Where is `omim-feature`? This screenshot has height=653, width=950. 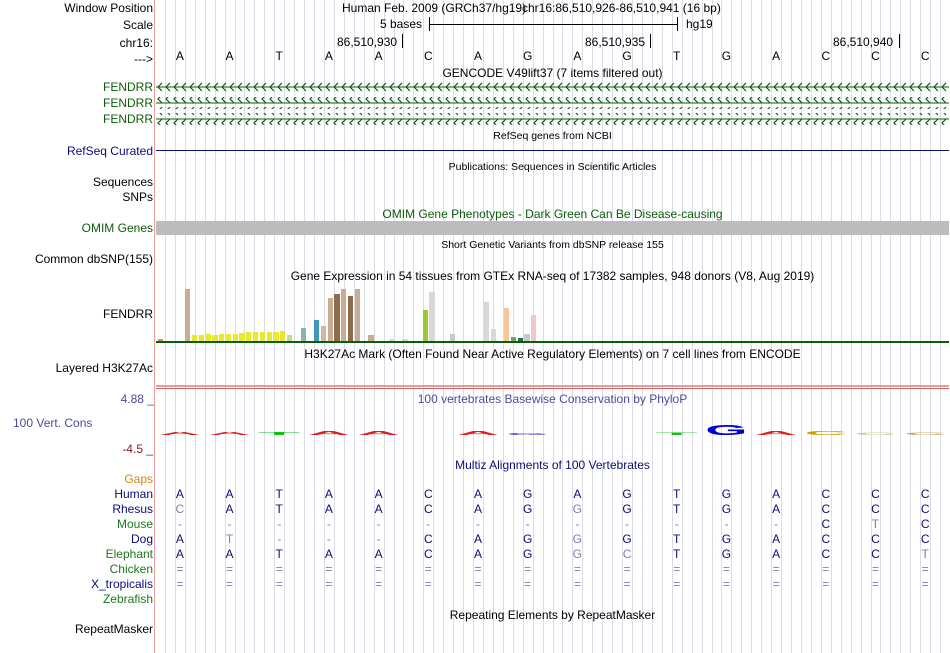
omim-feature is located at coordinates (552, 228).